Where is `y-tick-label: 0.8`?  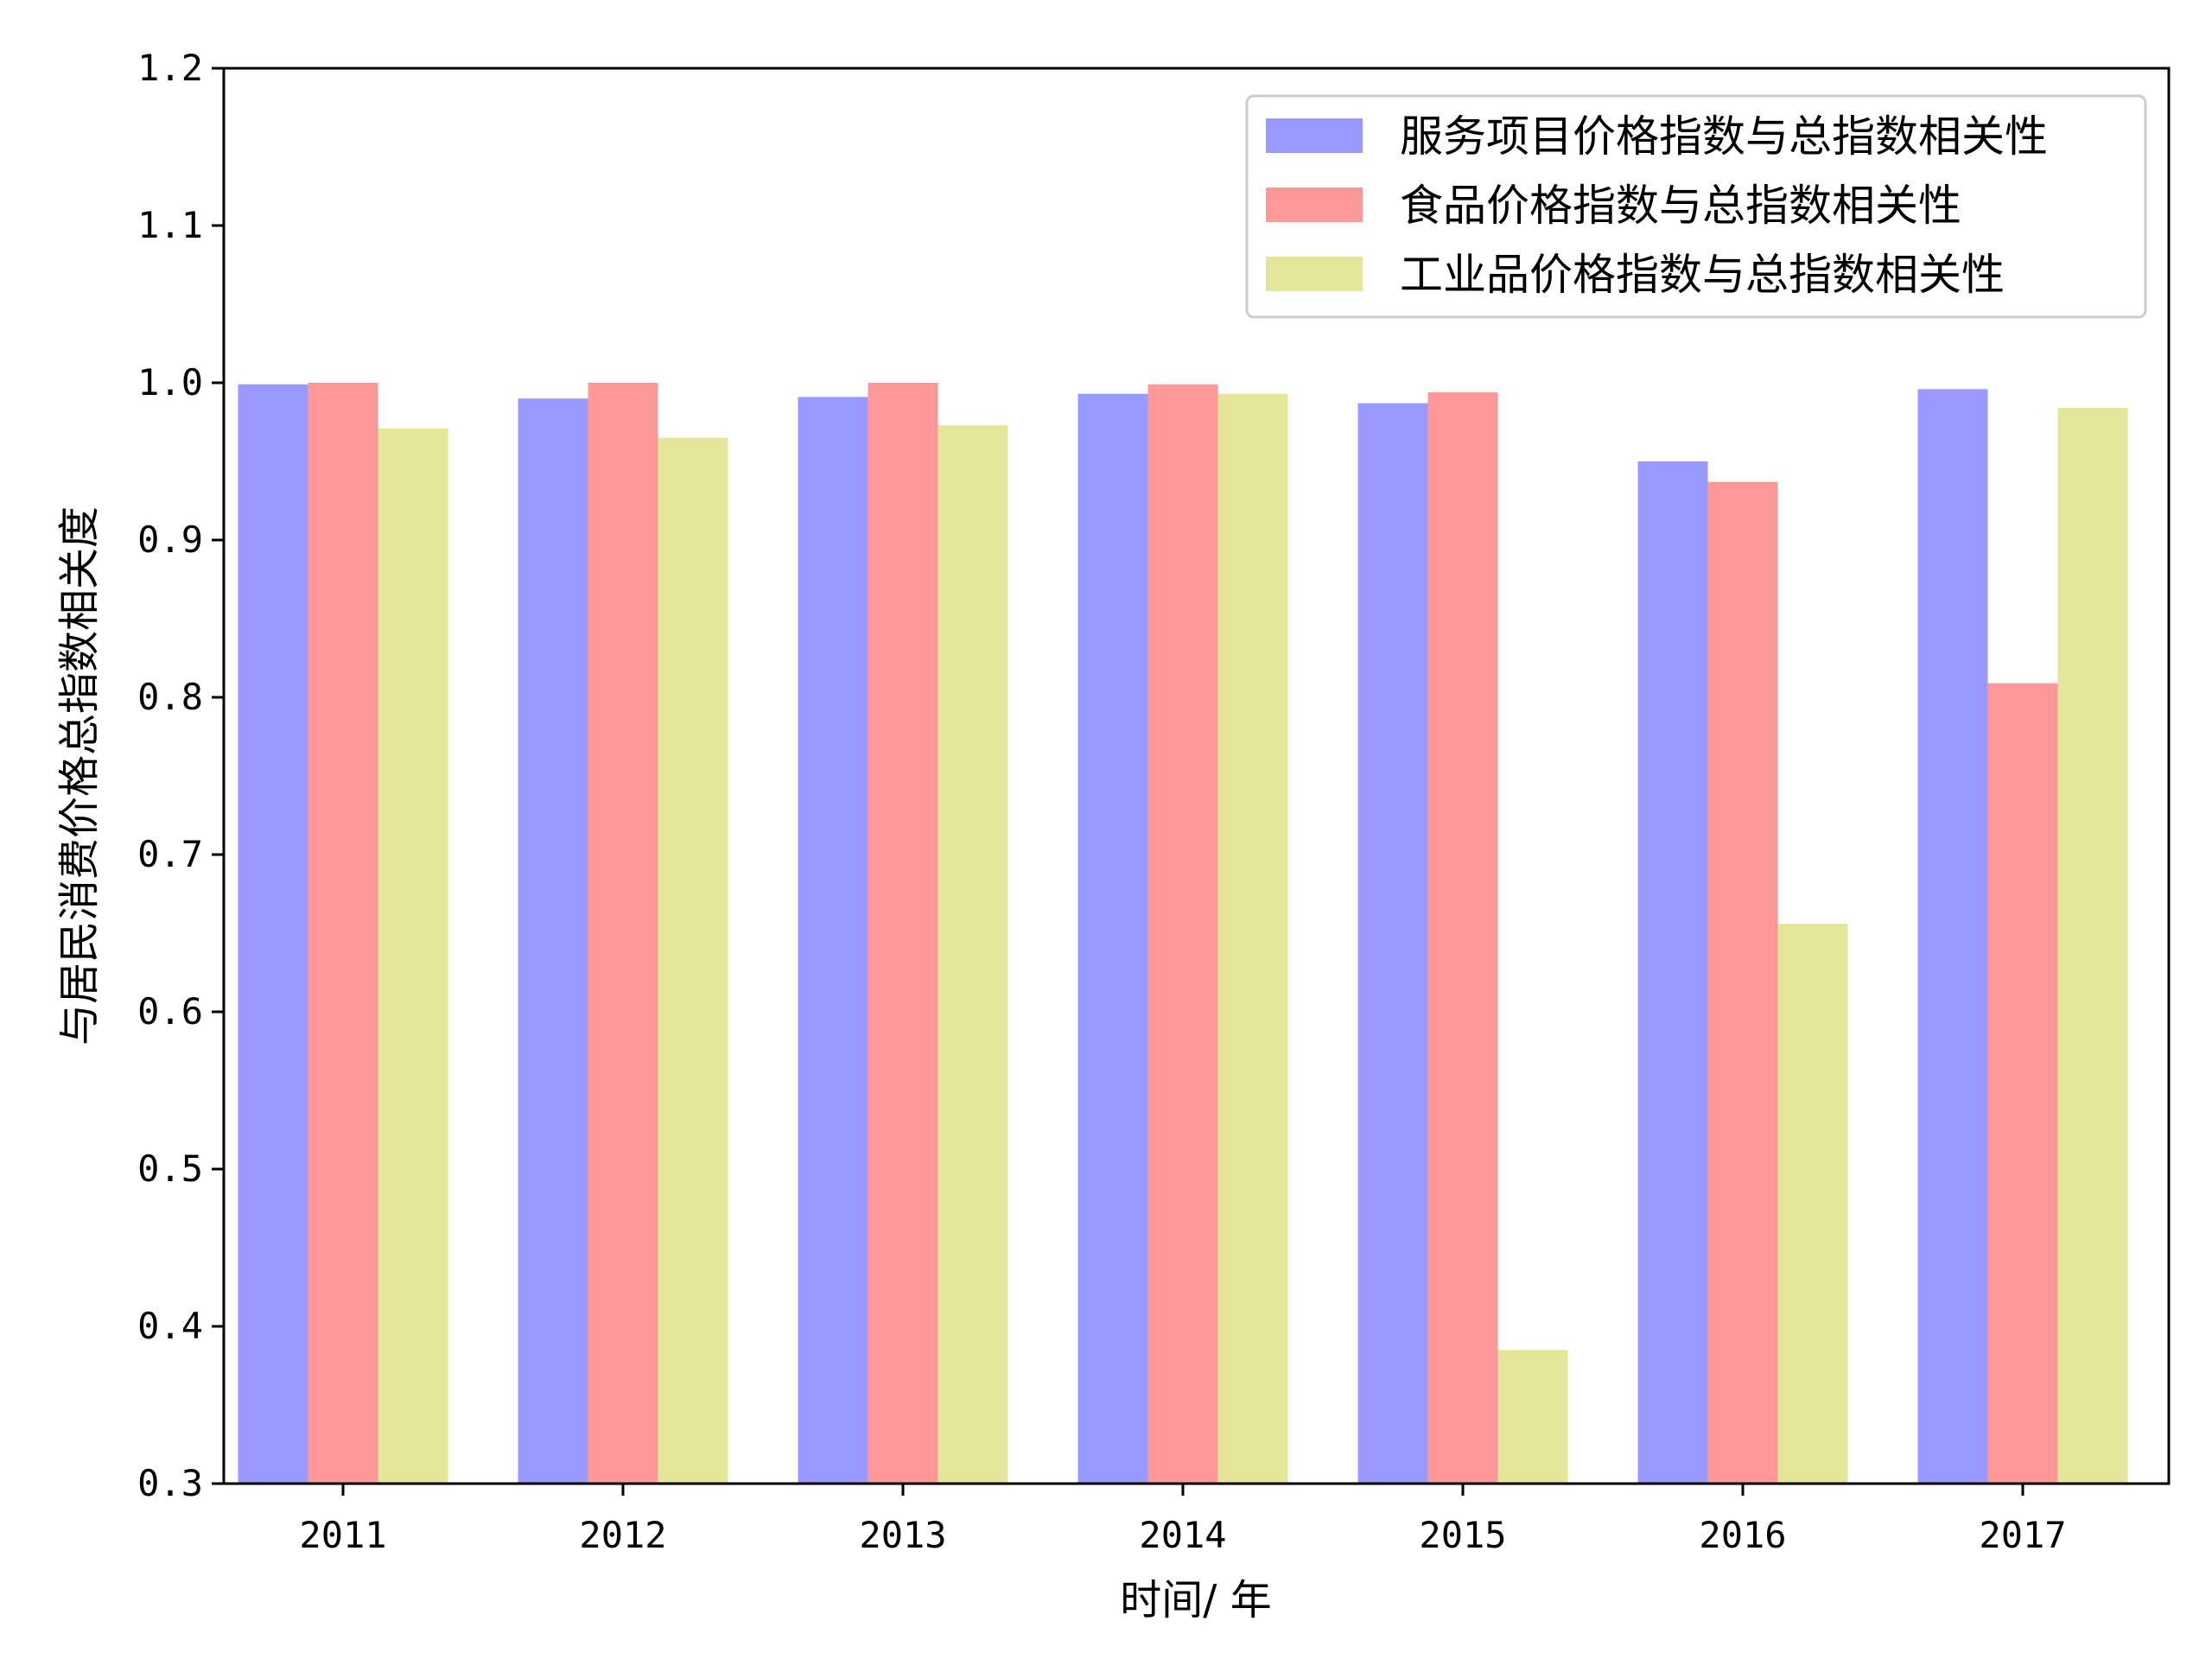
y-tick-label: 0.8 is located at coordinates (170, 697).